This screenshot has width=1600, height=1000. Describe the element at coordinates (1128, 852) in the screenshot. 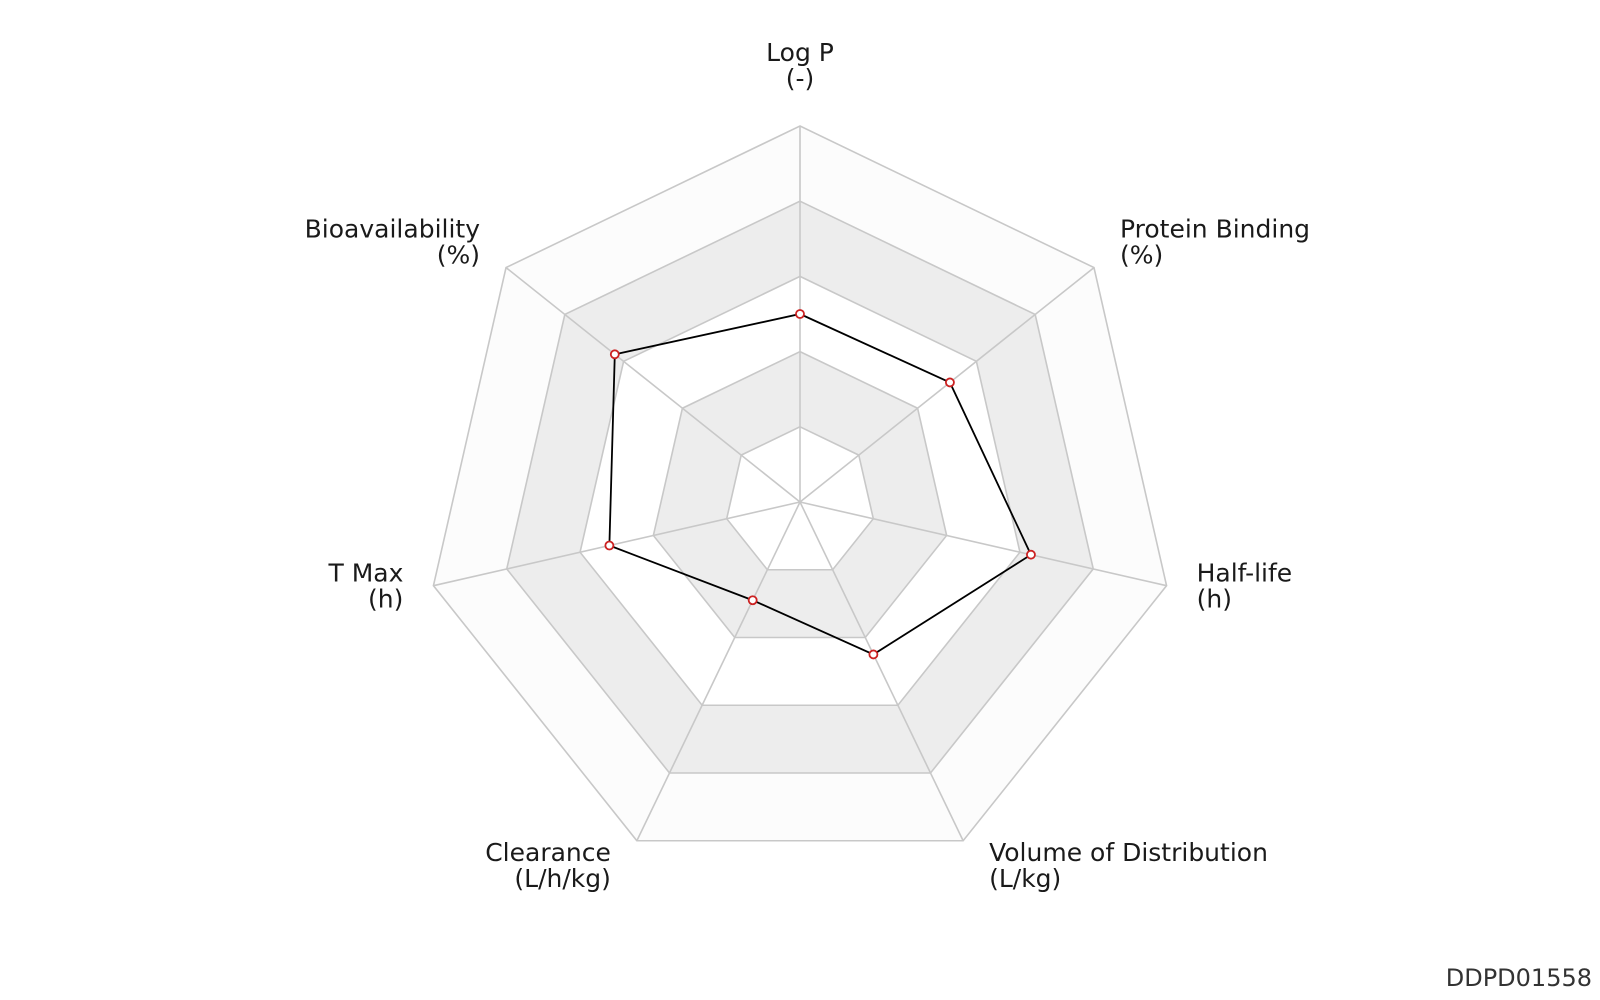

I see `axis-label-3: Volume of Distribution` at that location.